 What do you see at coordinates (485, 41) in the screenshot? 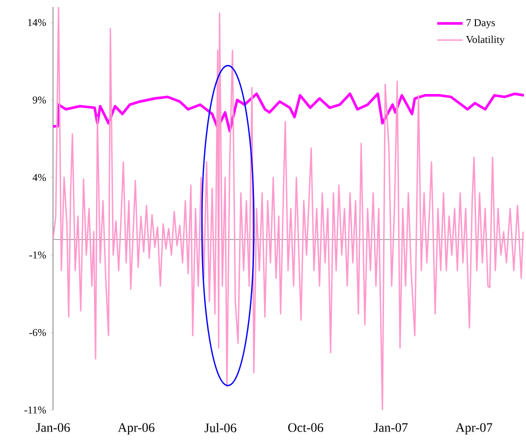
I see `legend-label: Volatility` at bounding box center [485, 41].